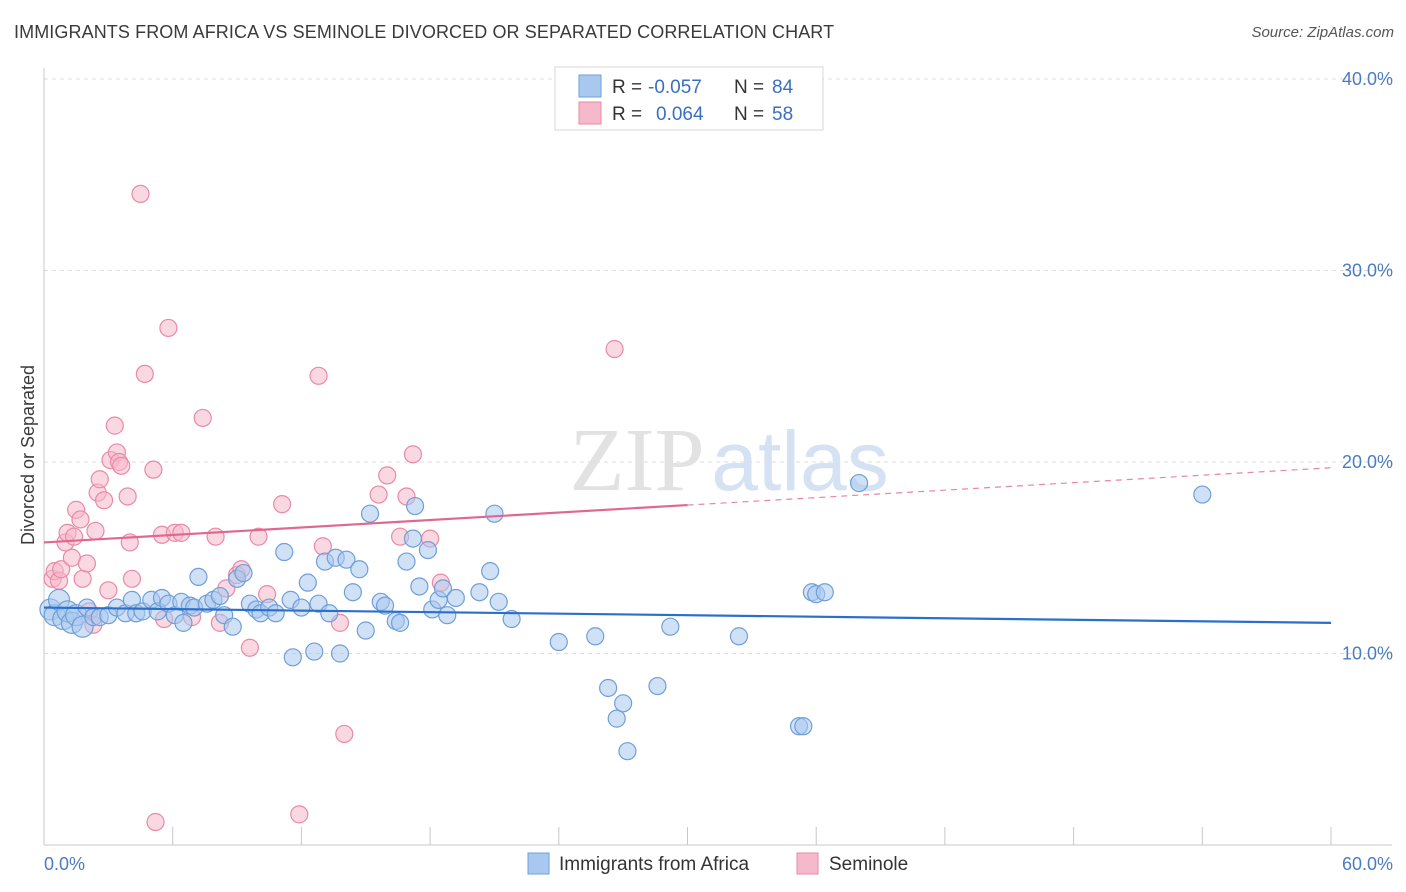  Describe the element at coordinates (782, 114) in the screenshot. I see `legend-n-value-seminole: 58` at that location.